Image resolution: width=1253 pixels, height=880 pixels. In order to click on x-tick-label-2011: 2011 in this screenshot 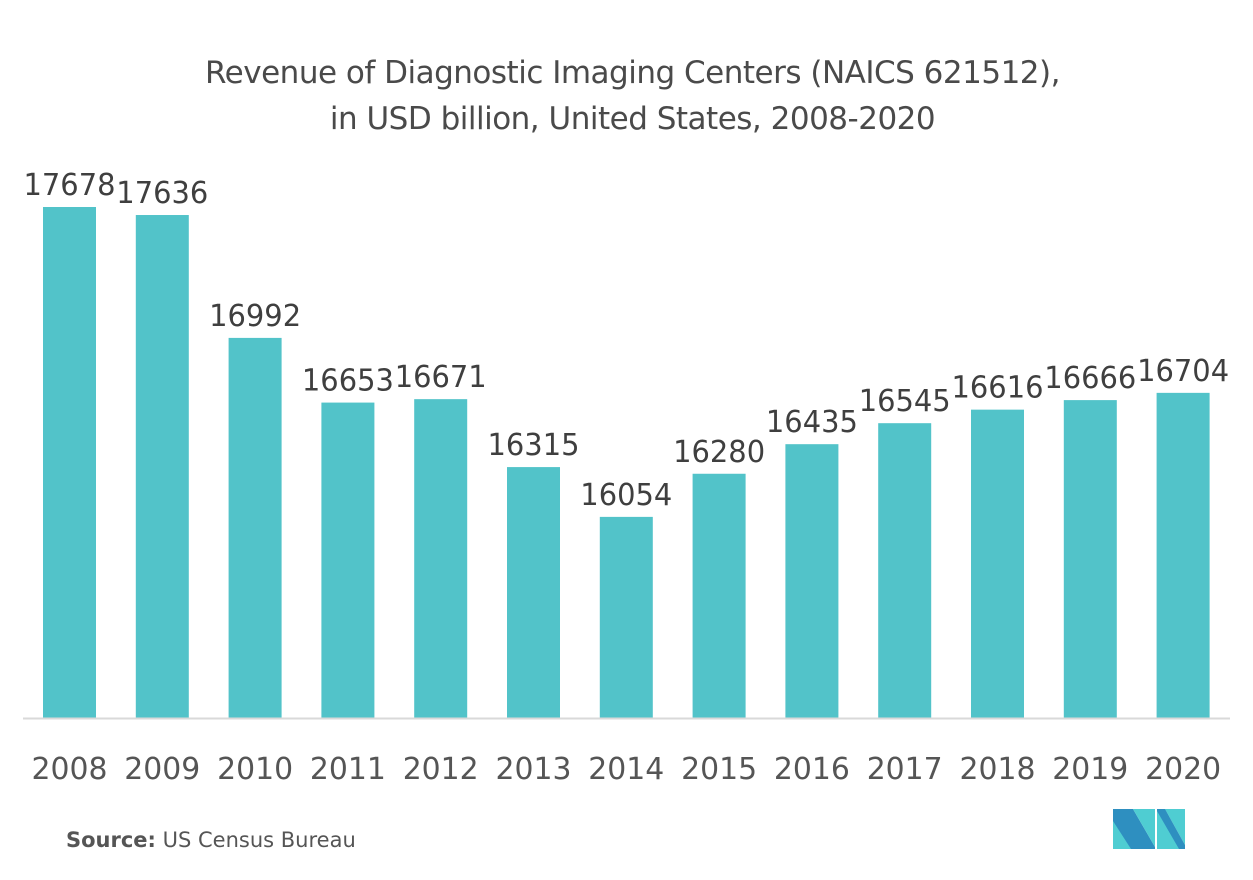, I will do `click(348, 769)`.